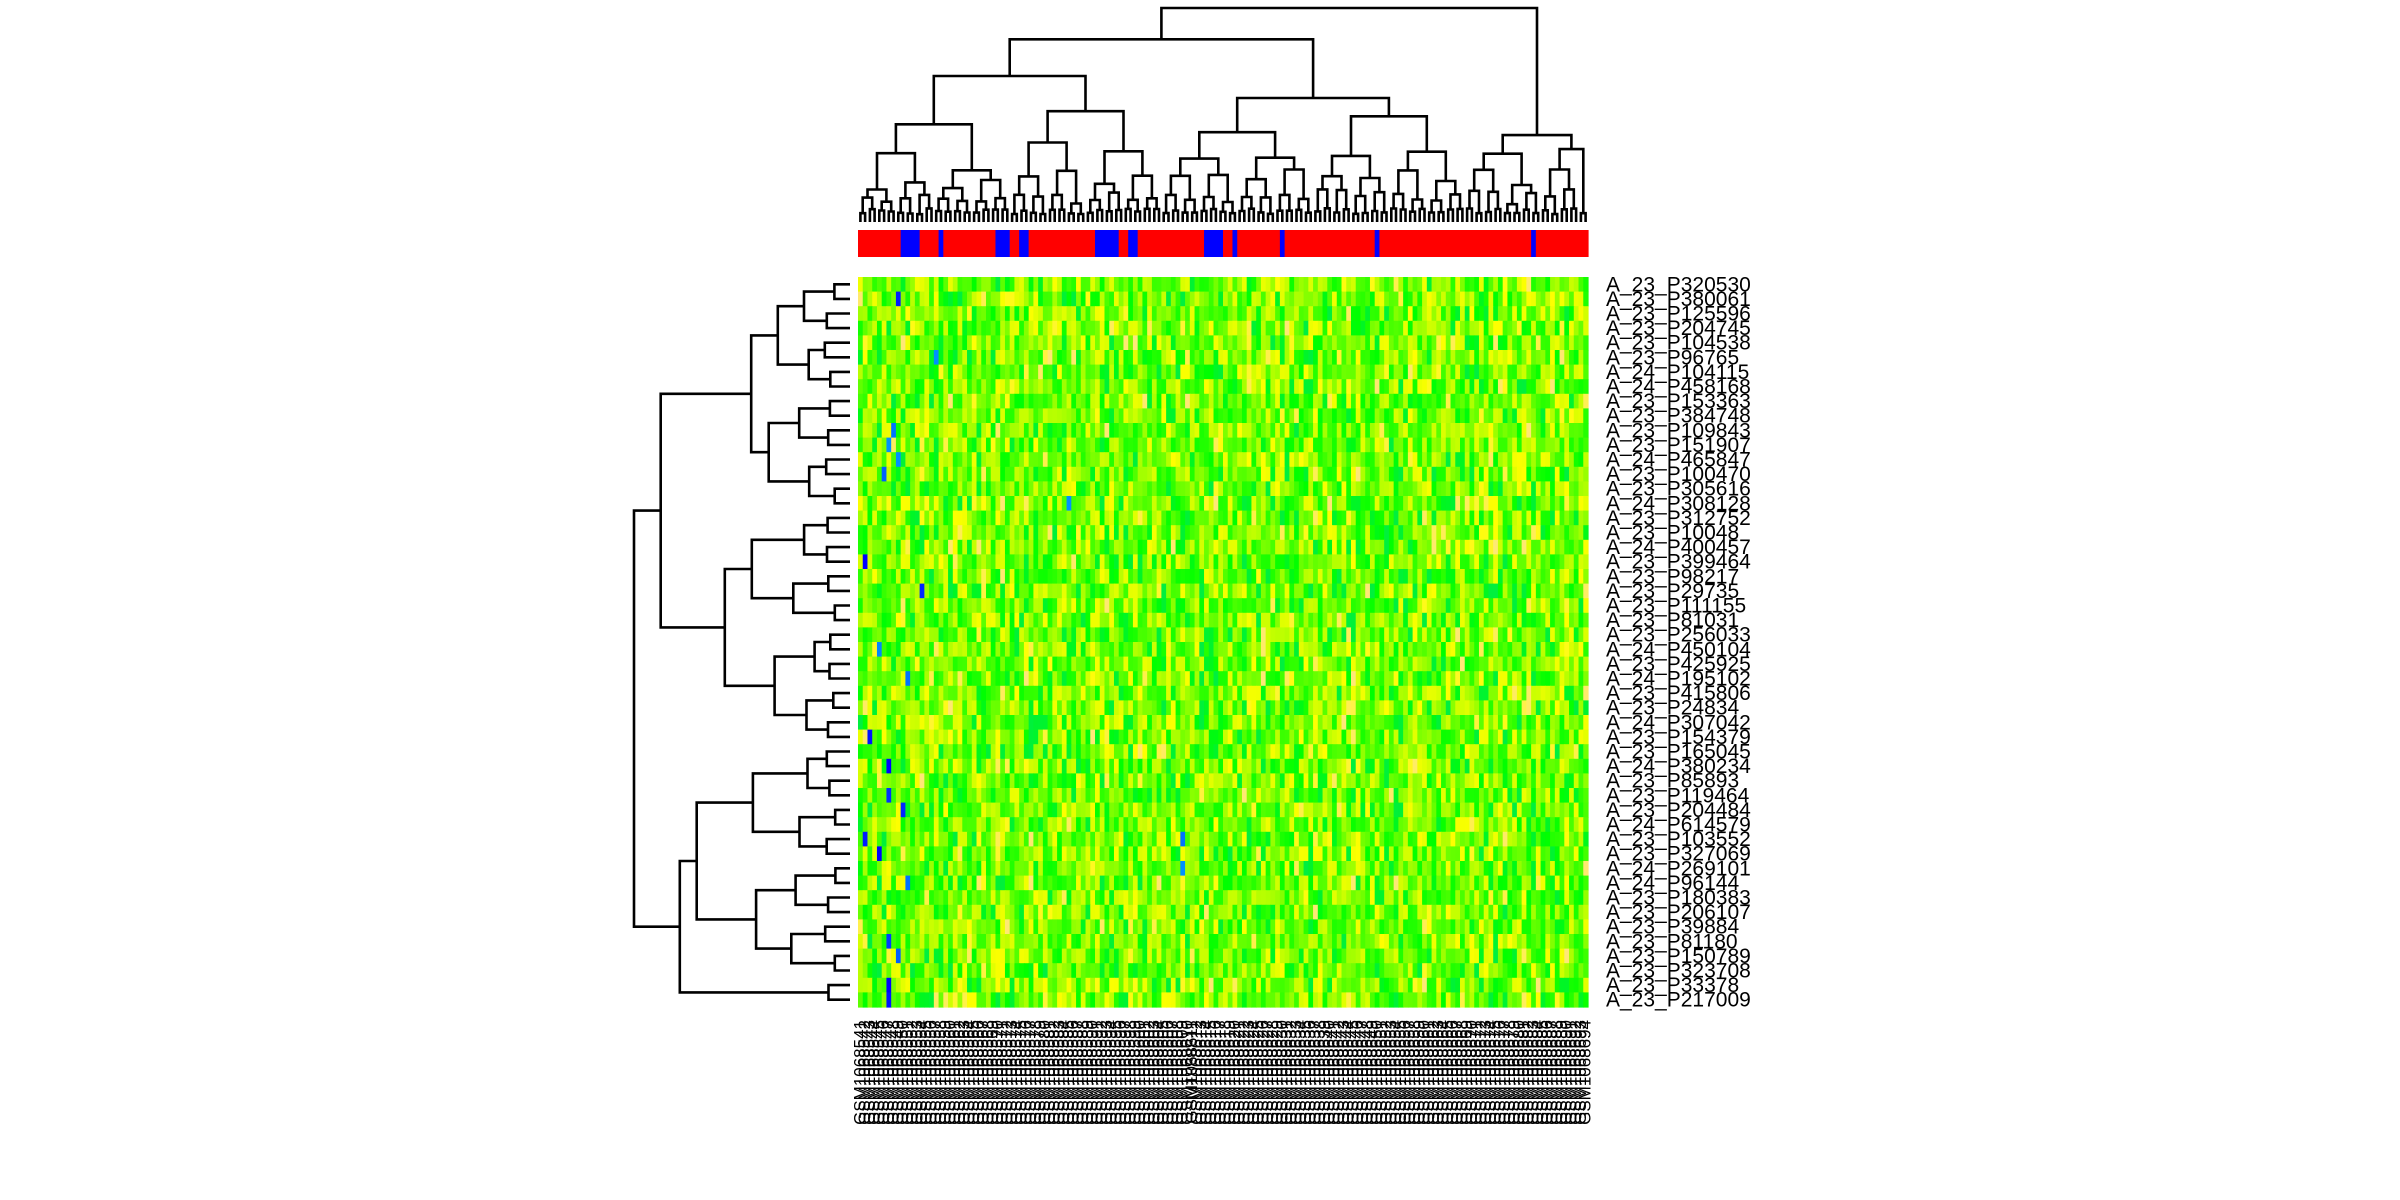  I want to click on color-bar-cell, so click(1244, 243).